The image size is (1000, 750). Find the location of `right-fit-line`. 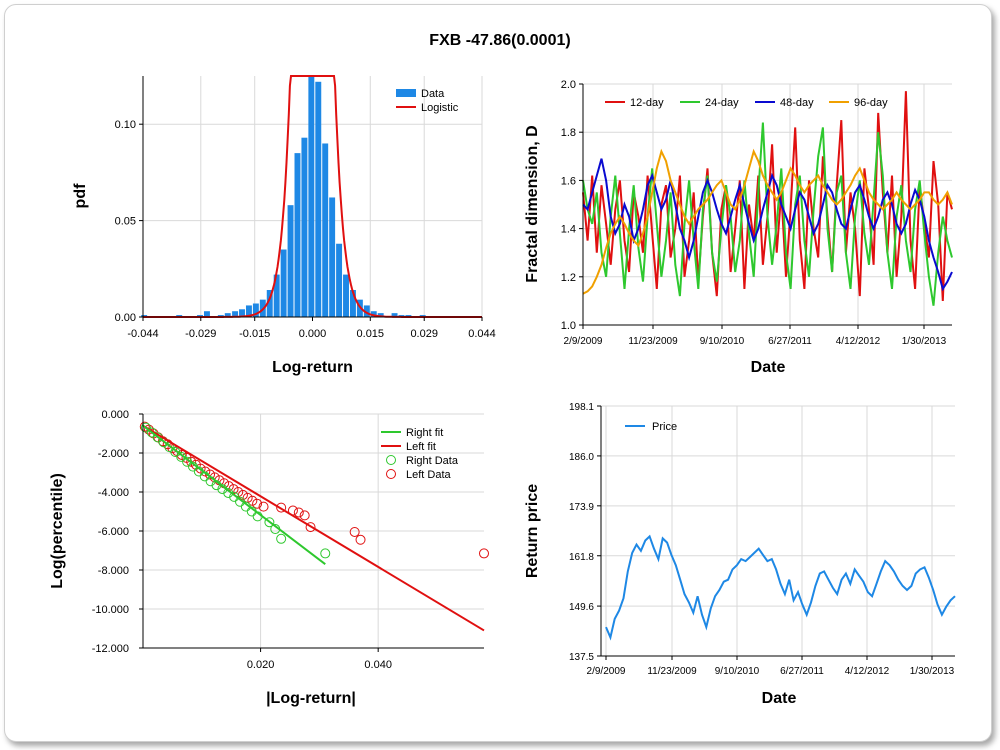

right-fit-line is located at coordinates (234, 494).